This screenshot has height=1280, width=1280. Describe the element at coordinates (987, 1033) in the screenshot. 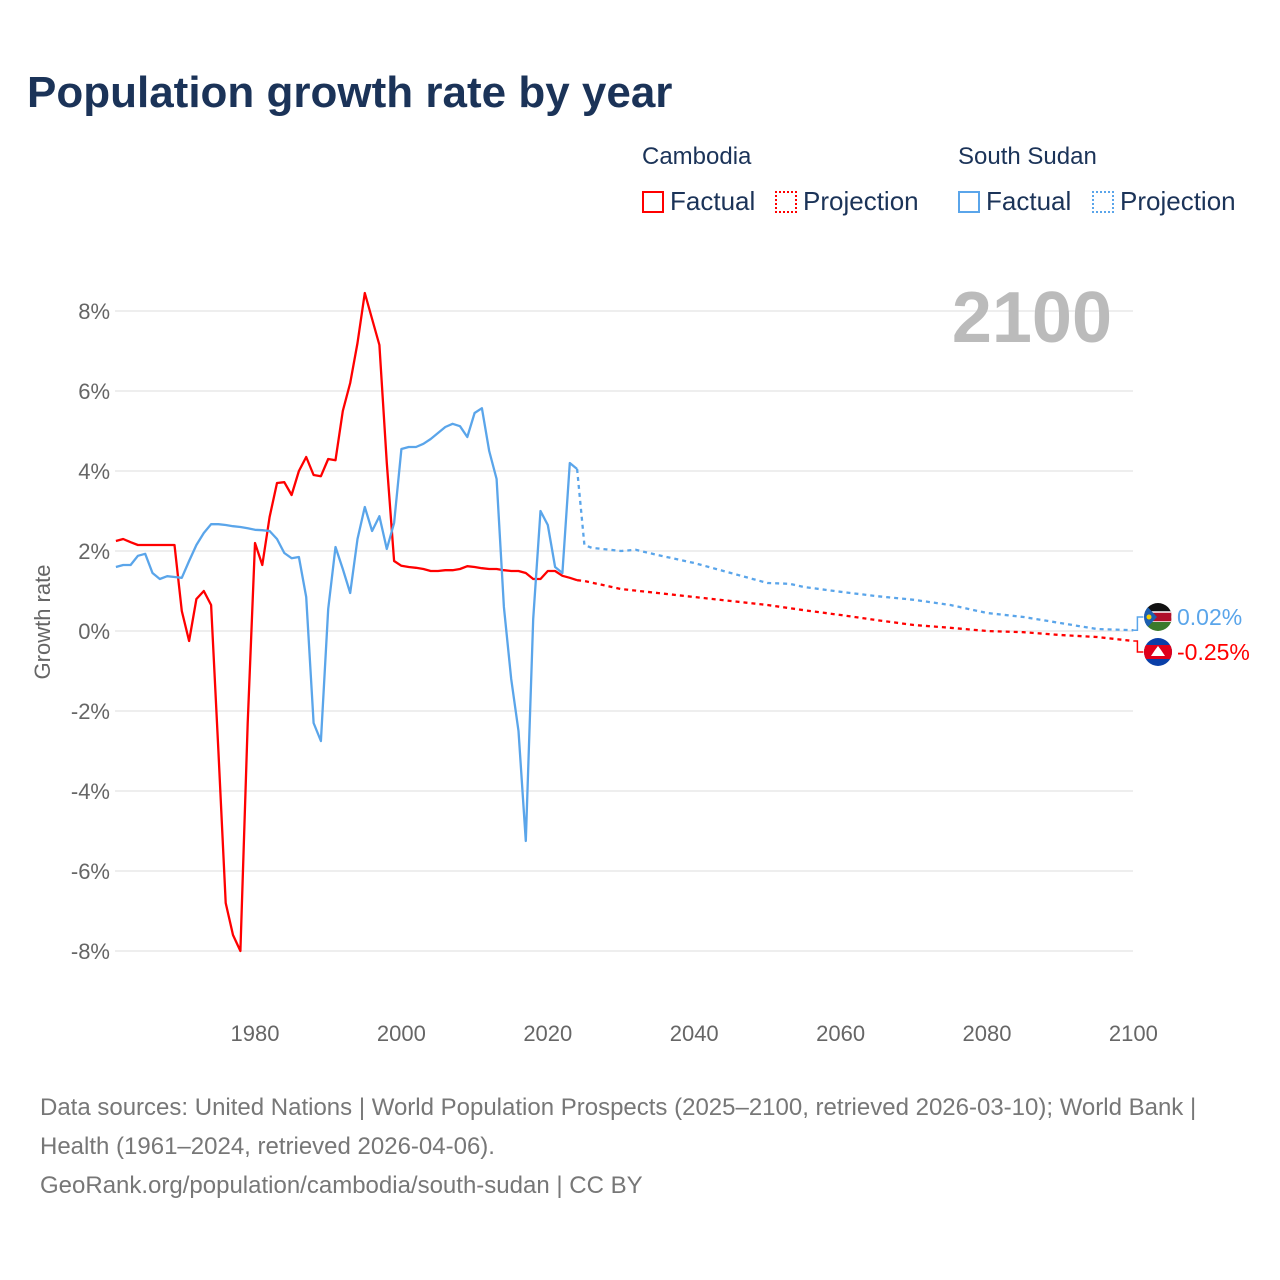

I see `x-tick-label: 2080` at that location.